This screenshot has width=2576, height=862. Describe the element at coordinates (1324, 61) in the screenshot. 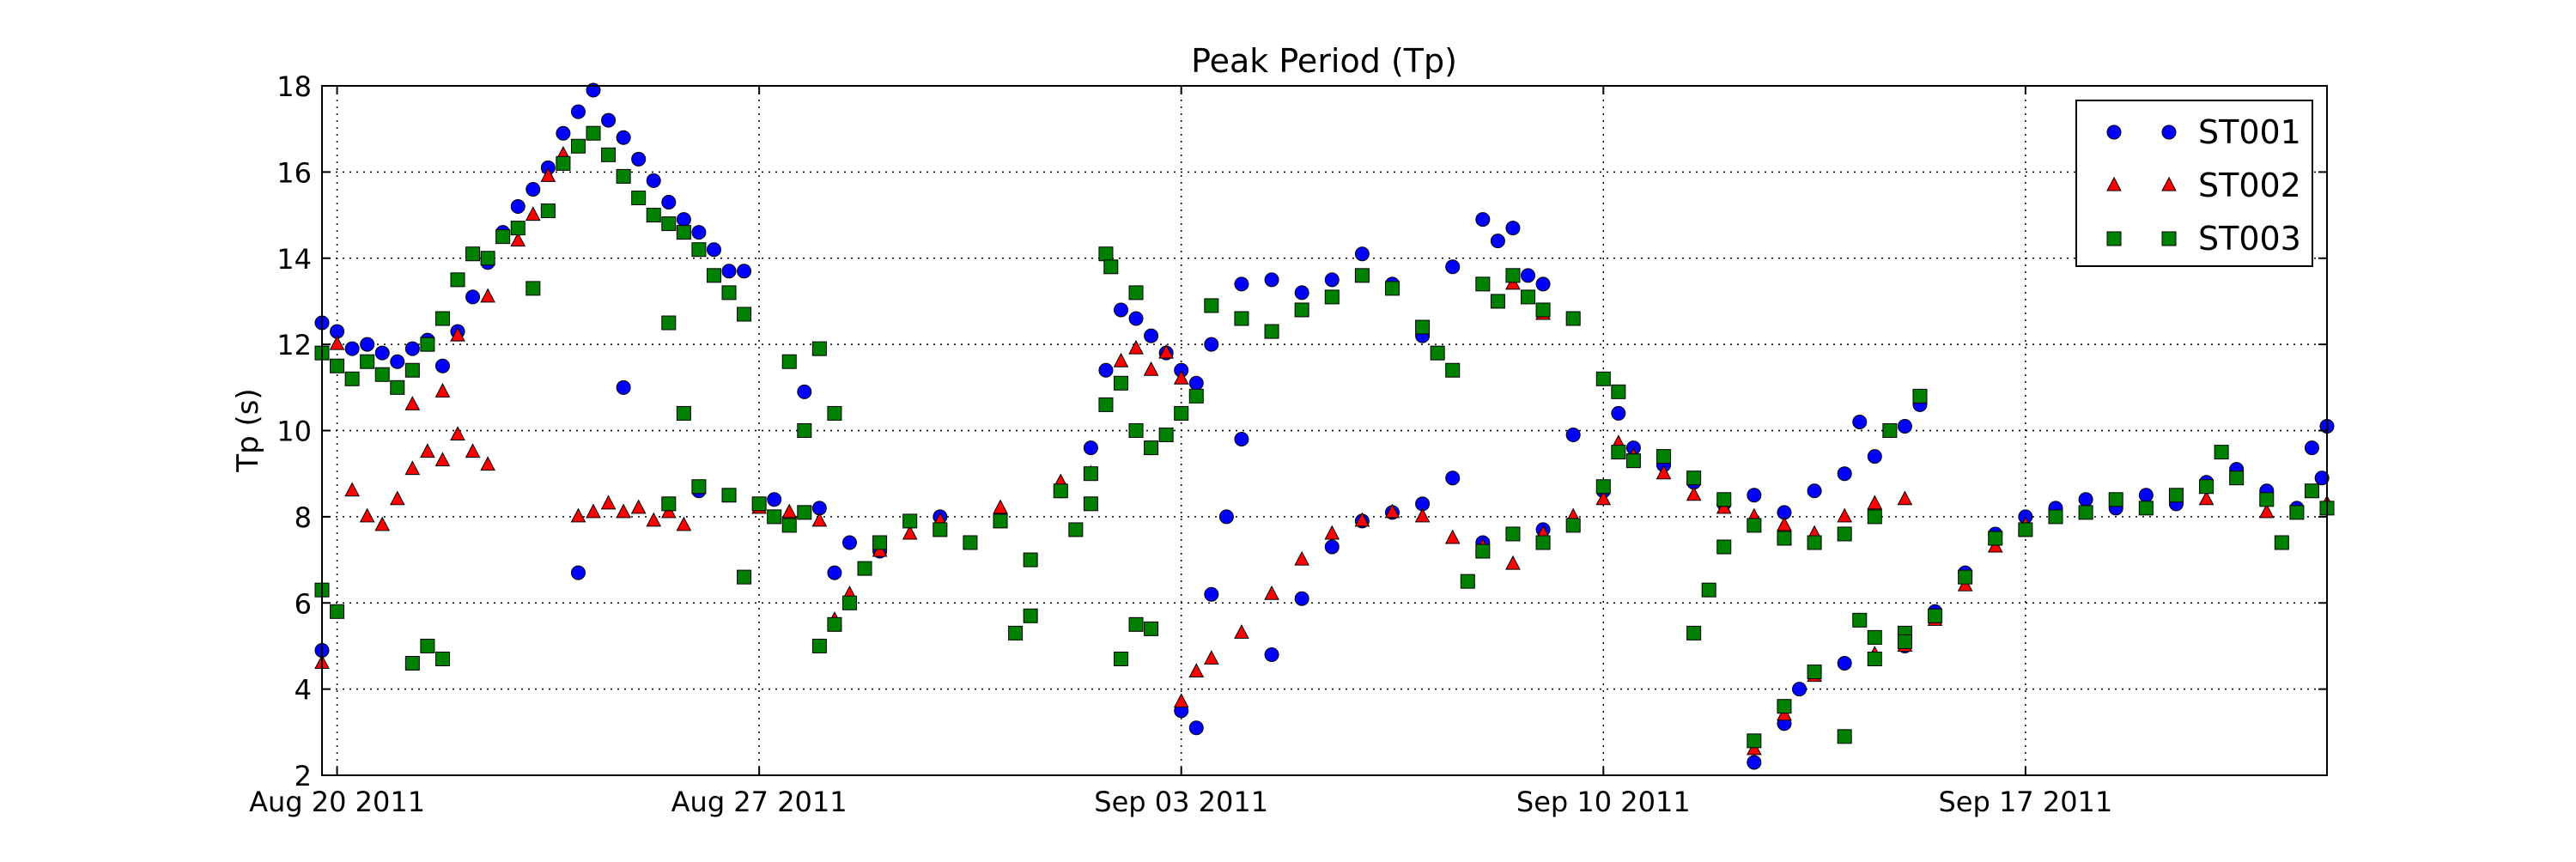

I see `chart-title: Peak Period (Tp)` at that location.